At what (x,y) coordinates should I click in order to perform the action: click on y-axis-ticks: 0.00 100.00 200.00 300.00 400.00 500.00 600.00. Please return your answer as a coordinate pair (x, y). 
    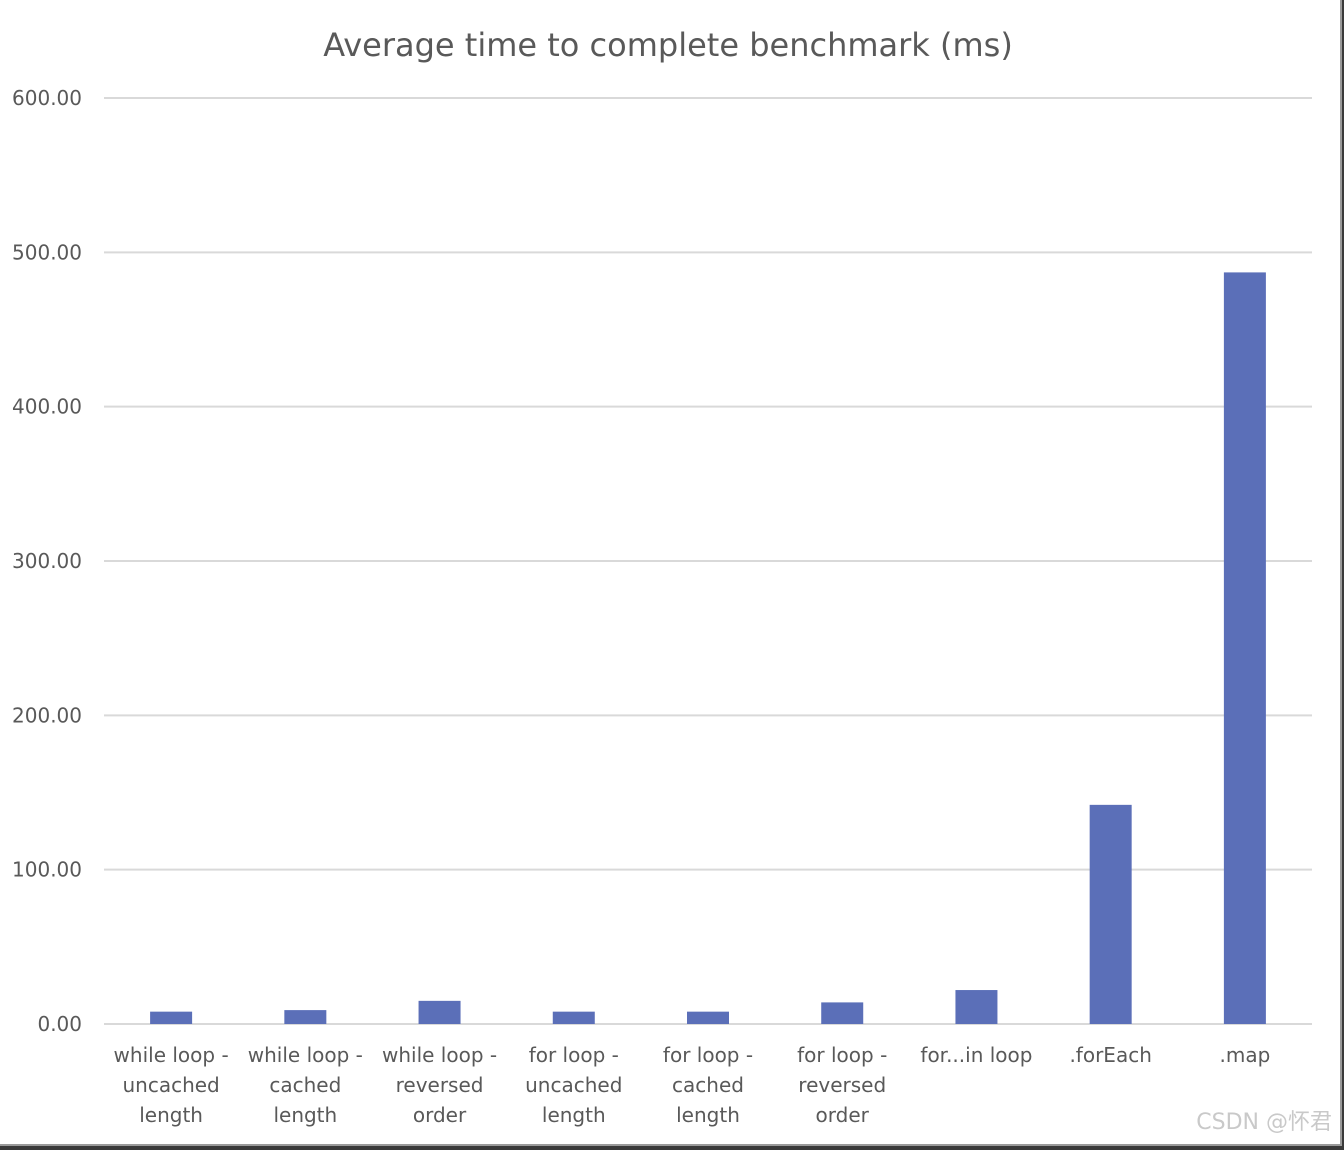
    Looking at the image, I should click on (47, 561).